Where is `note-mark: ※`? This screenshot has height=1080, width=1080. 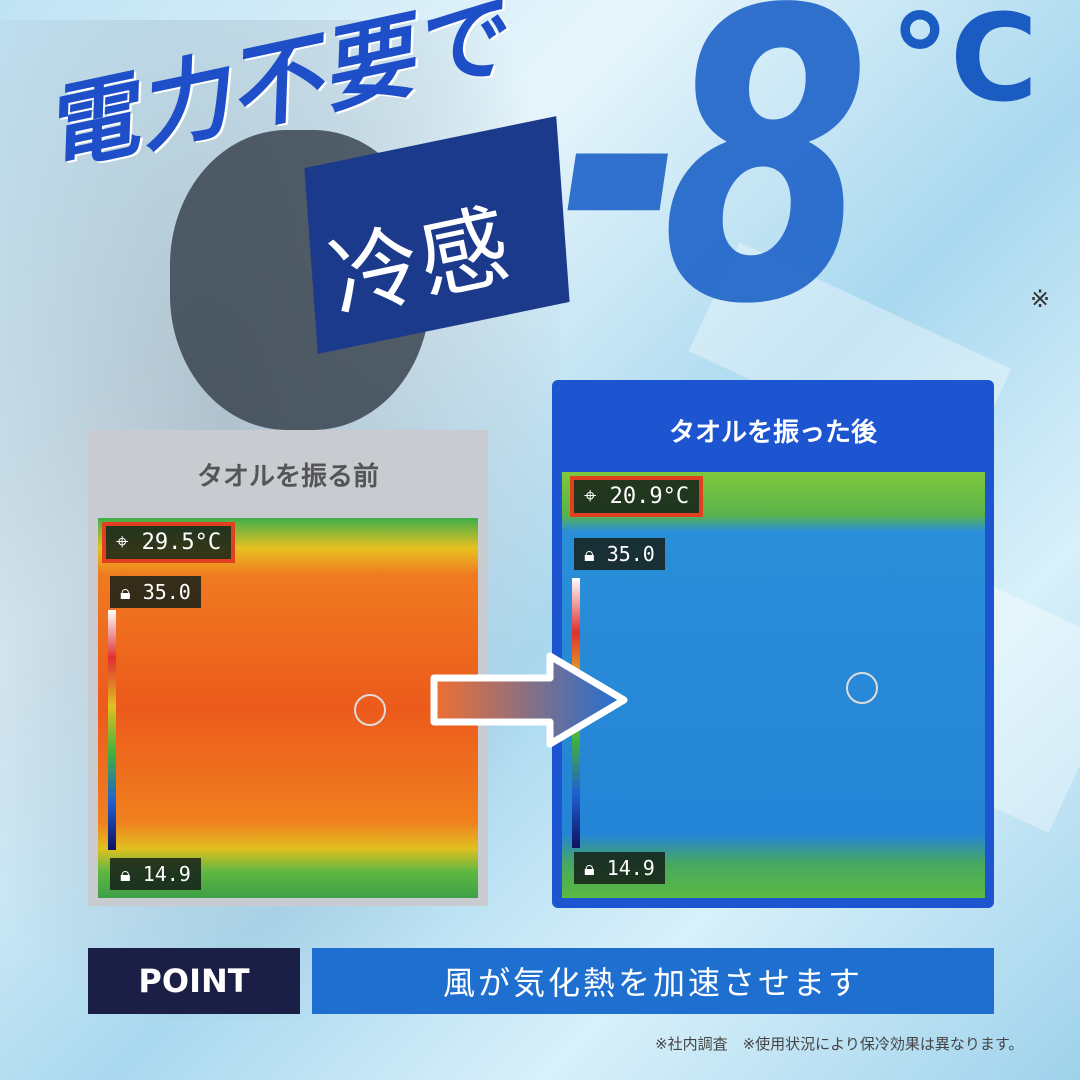
note-mark: ※ is located at coordinates (1040, 299).